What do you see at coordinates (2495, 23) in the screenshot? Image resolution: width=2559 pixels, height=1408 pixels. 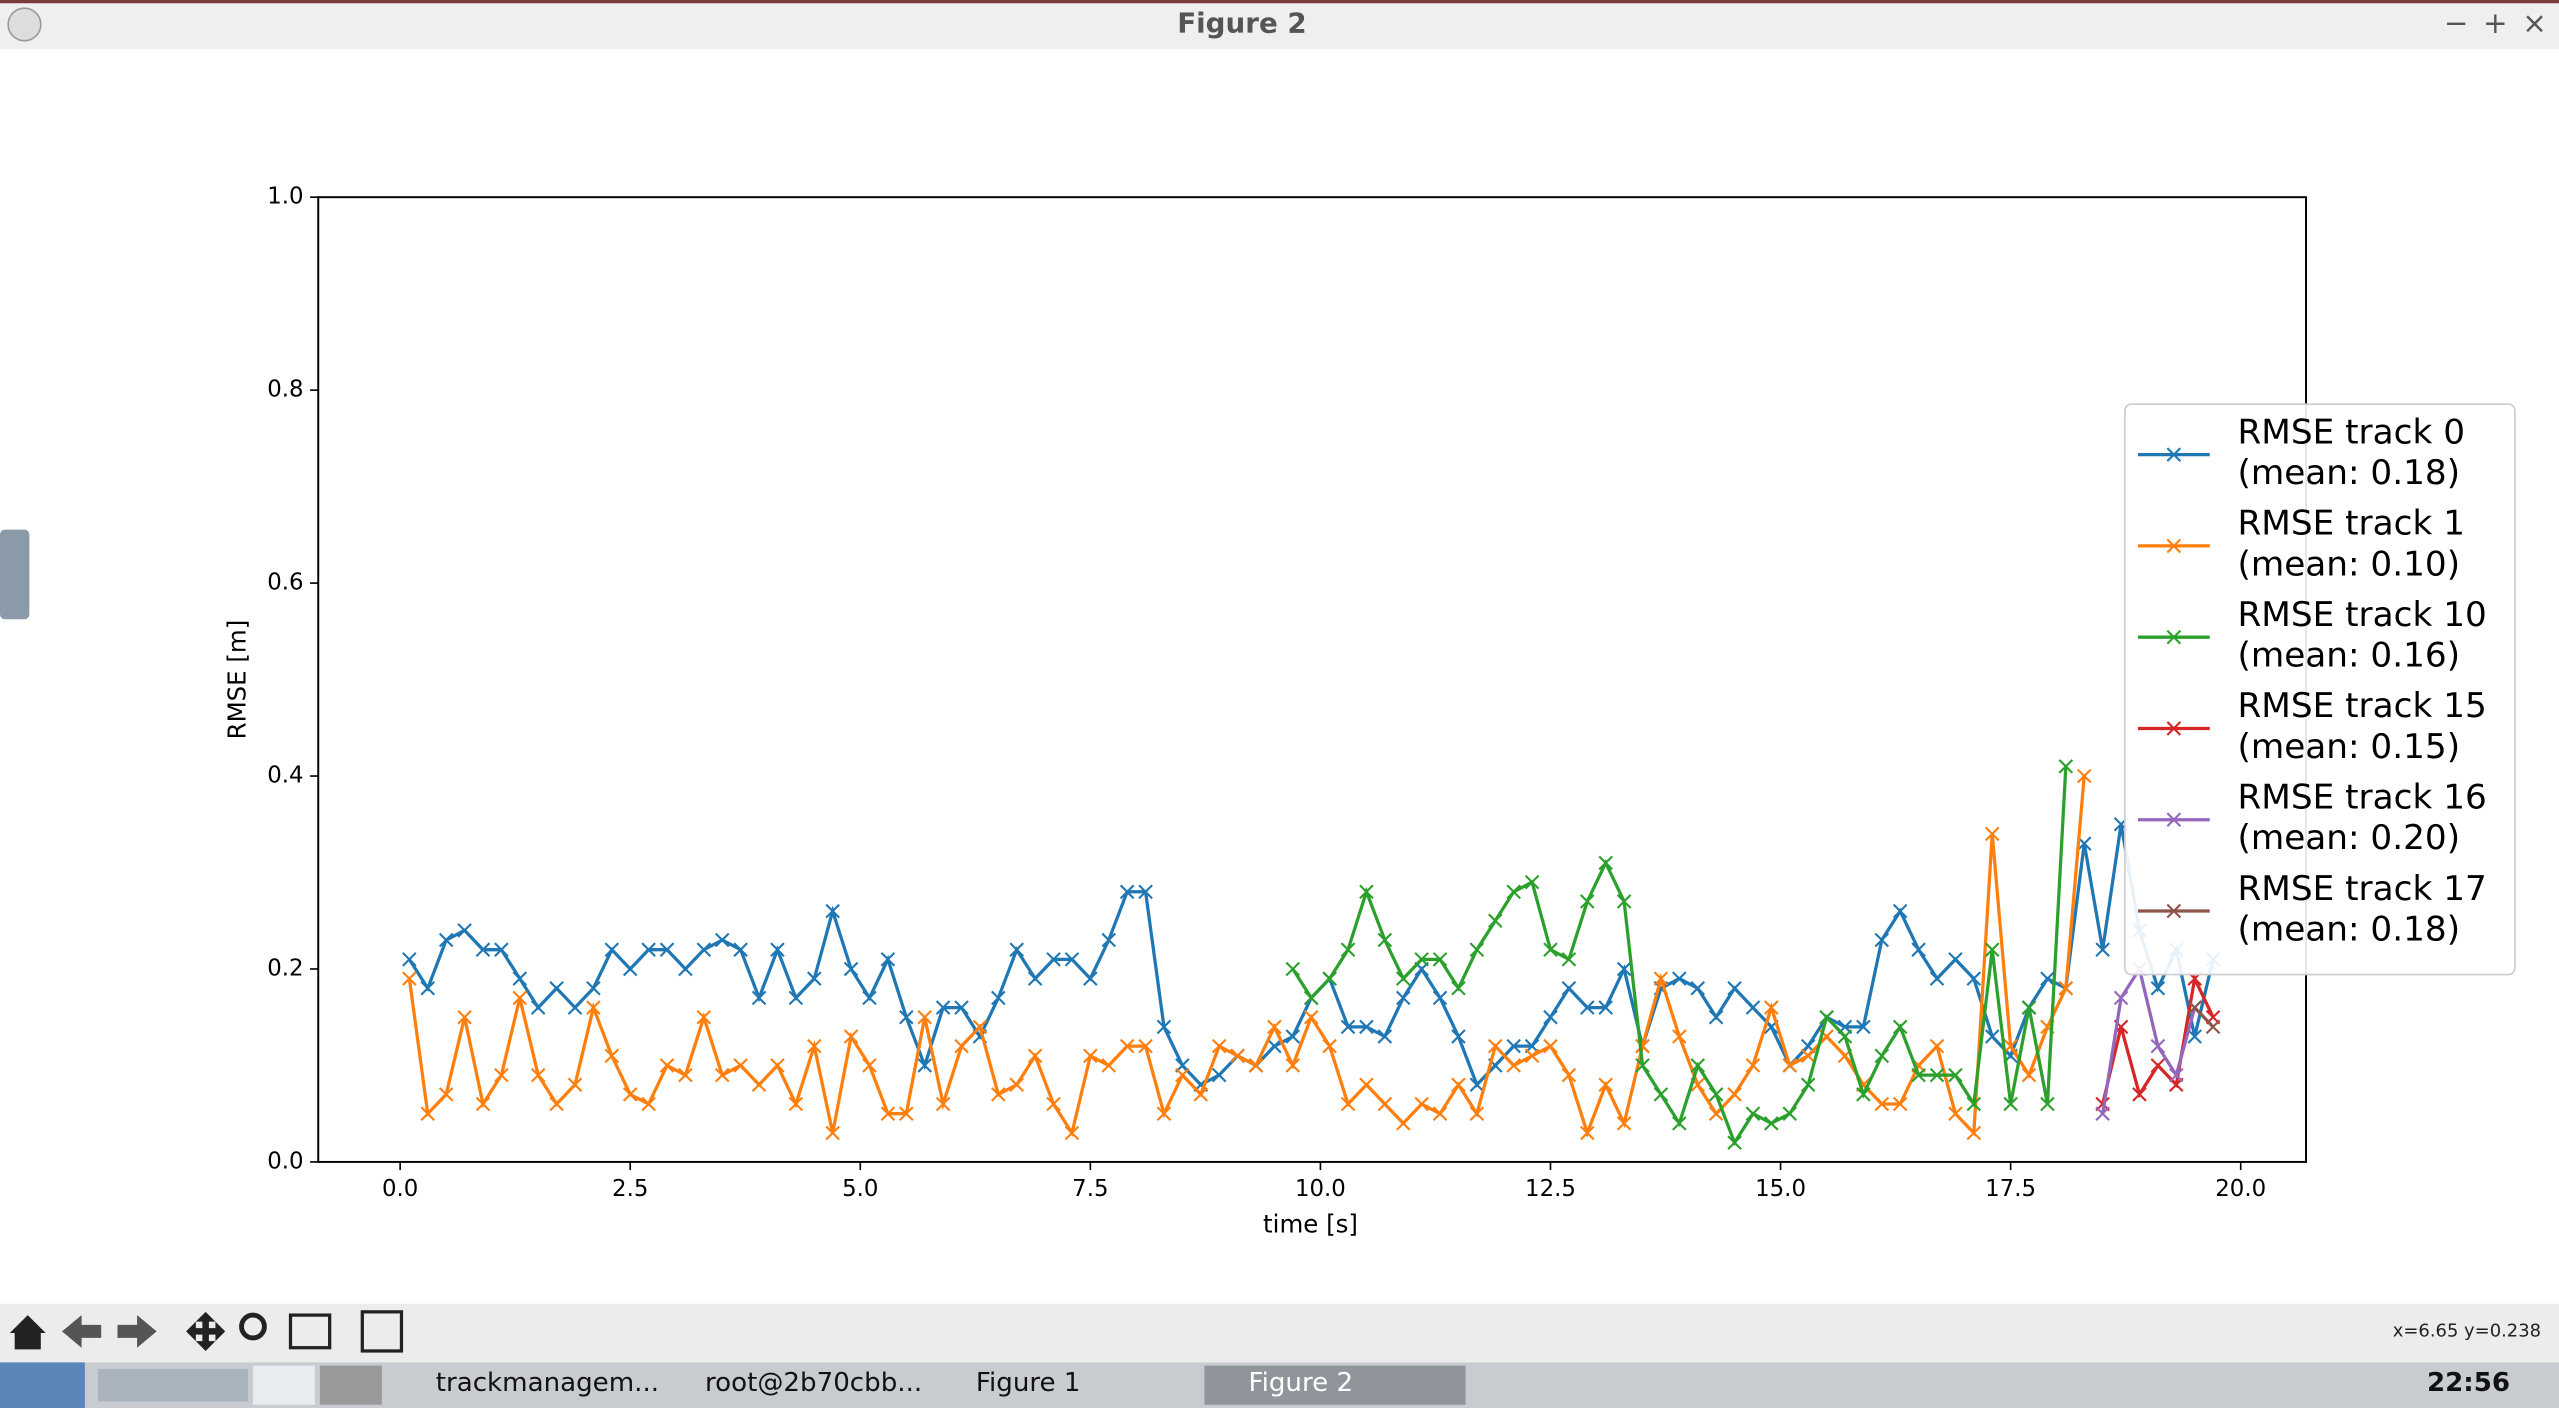 I see `maximize-button: +` at bounding box center [2495, 23].